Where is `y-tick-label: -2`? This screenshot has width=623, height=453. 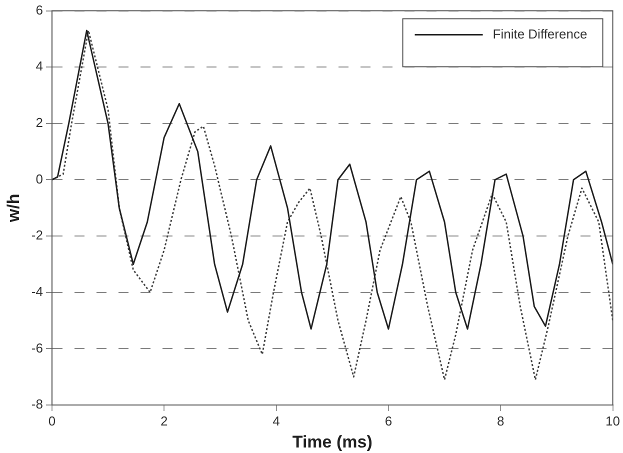
y-tick-label: -2 is located at coordinates (37, 235).